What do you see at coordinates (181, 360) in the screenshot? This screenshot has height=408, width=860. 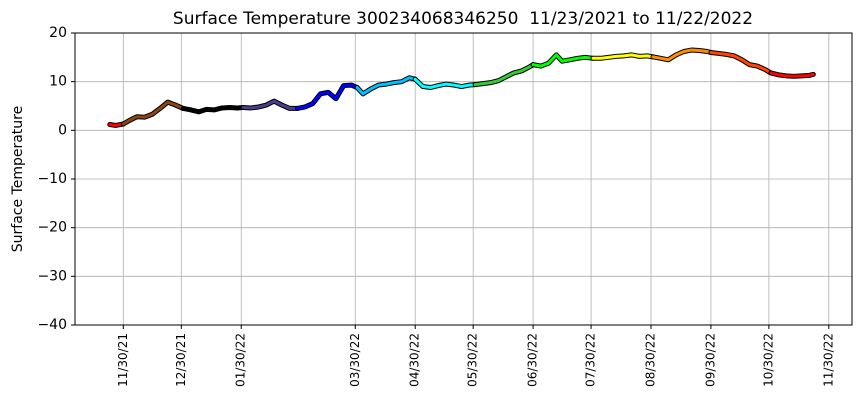 I see `x-tick-label: 12/30/21` at bounding box center [181, 360].